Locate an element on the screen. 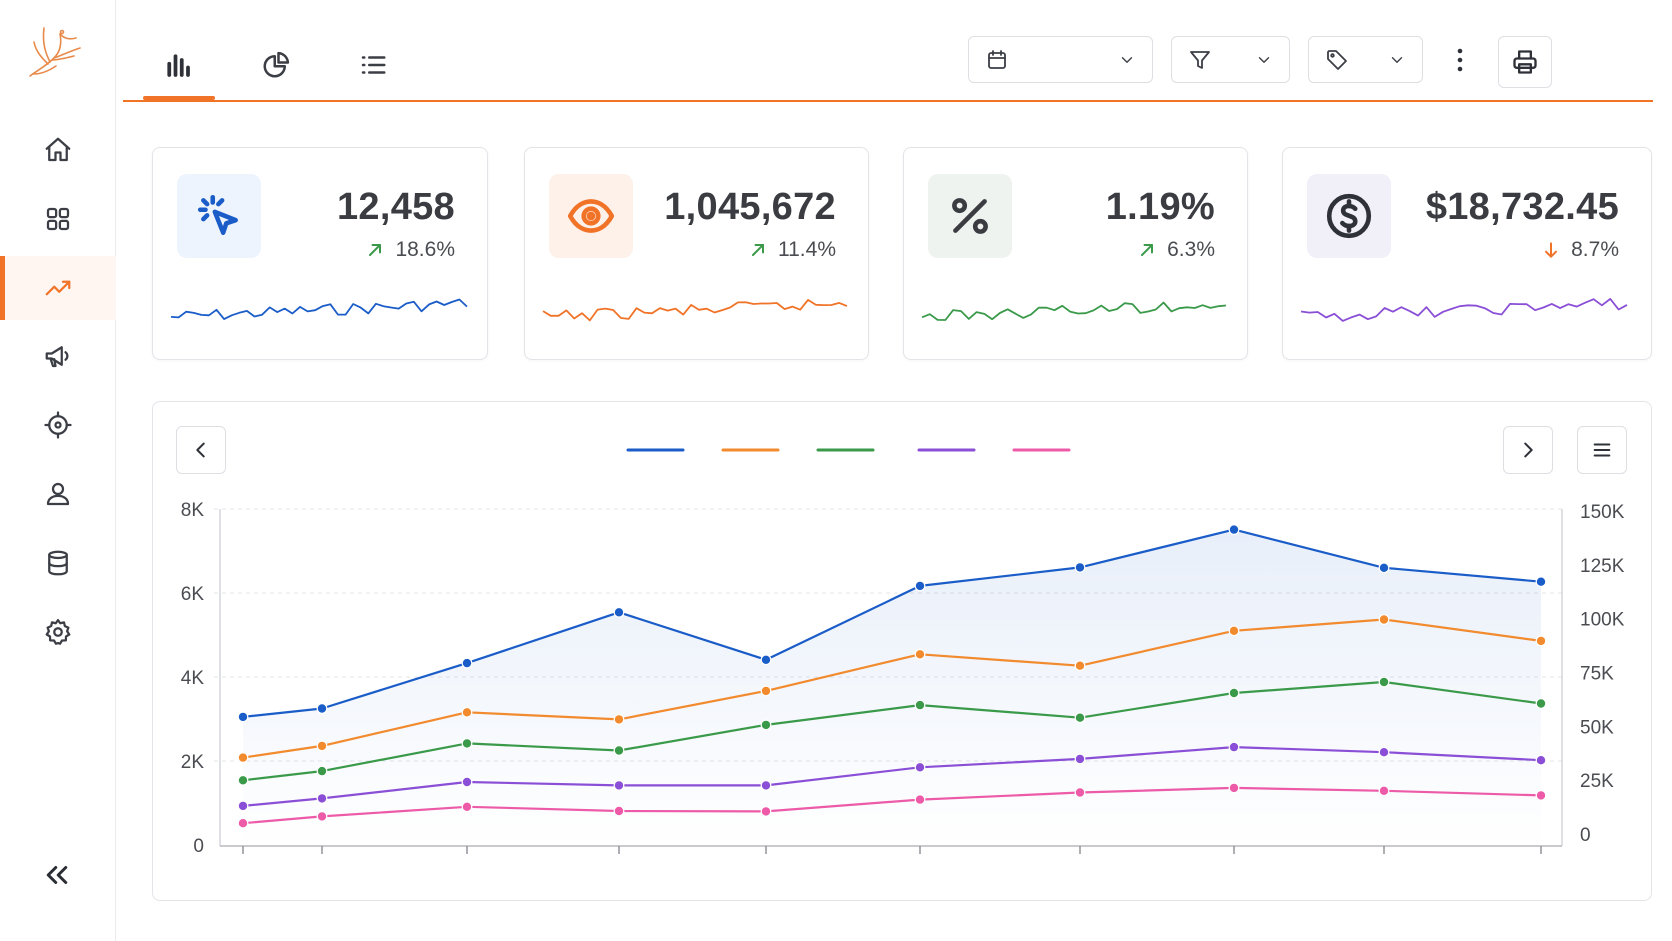 This screenshot has width=1672, height=941. target-icon is located at coordinates (58, 425).